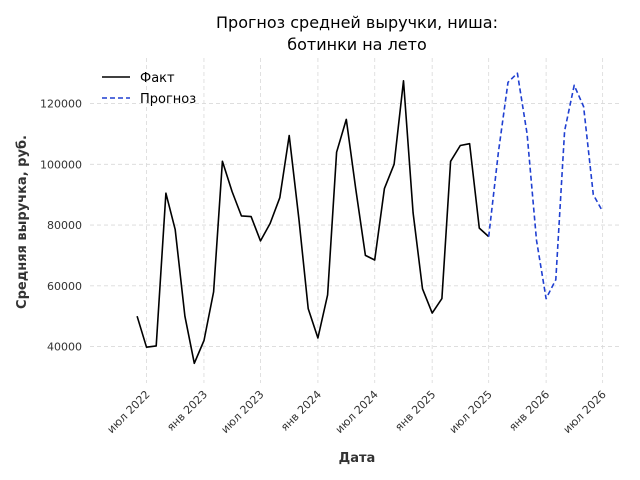 This screenshot has height=480, width=640. What do you see at coordinates (149, 89) in the screenshot?
I see `legend: Факт Прогноз` at bounding box center [149, 89].